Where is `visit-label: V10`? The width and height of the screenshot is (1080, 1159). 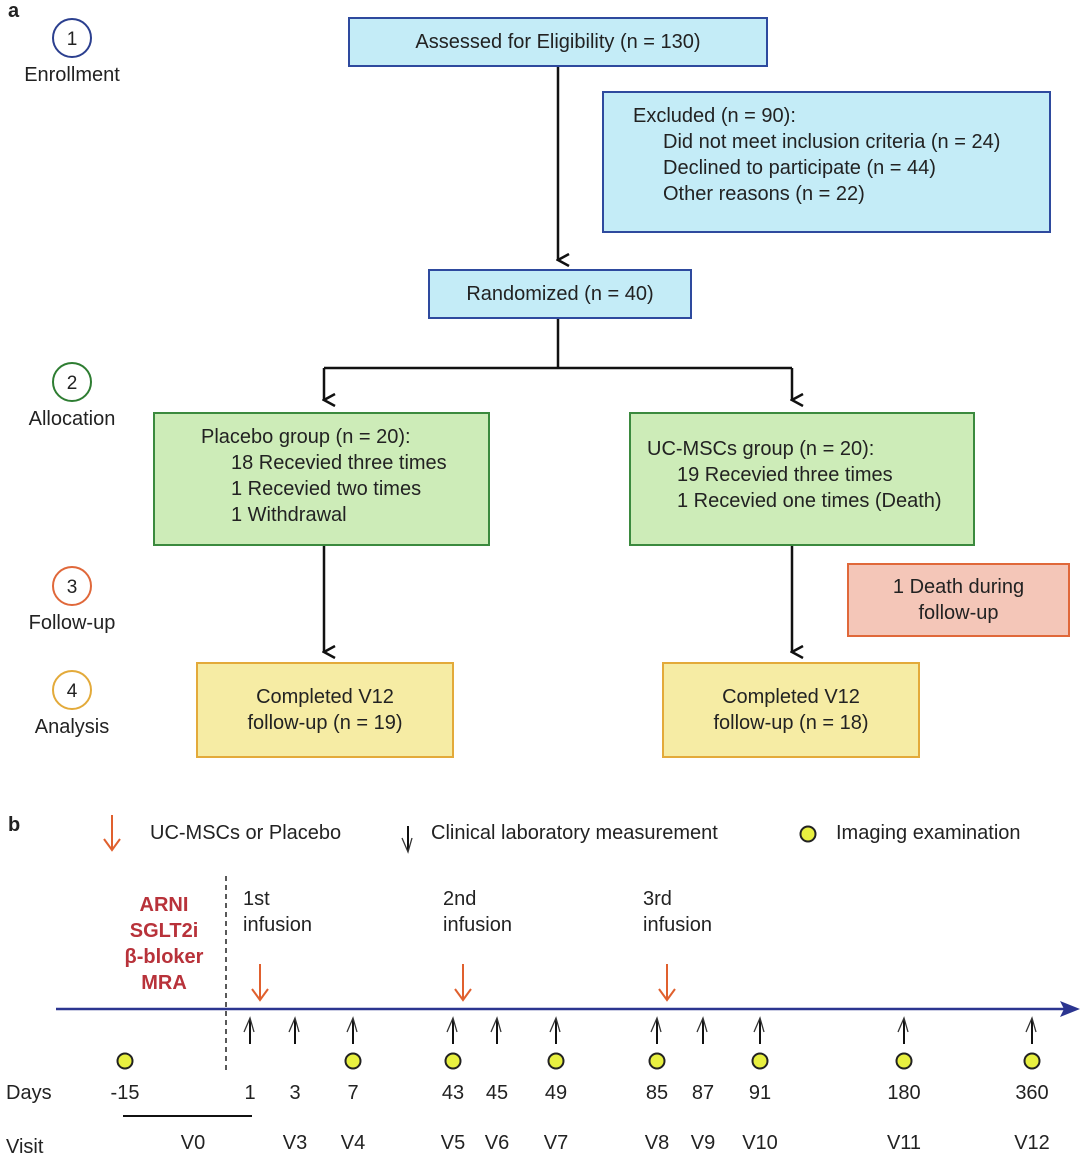 visit-label: V10 is located at coordinates (760, 1143).